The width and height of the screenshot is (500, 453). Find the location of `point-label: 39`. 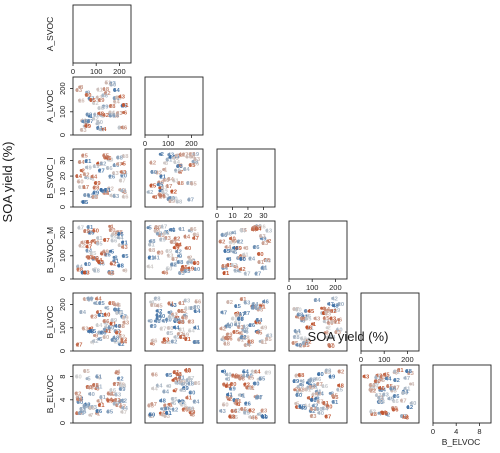

point-label: 39 is located at coordinates (114, 321).